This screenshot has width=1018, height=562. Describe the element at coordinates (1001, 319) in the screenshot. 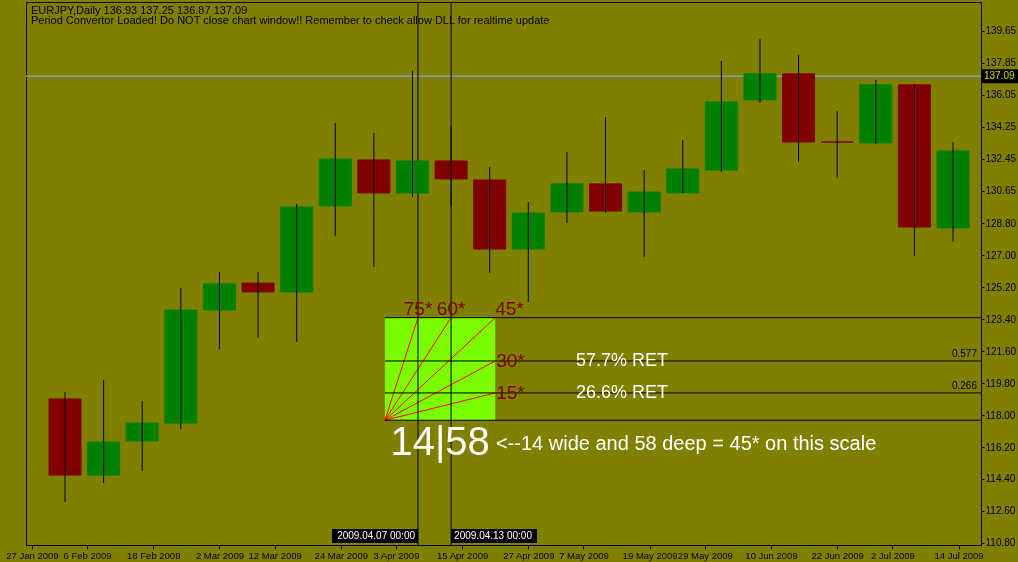

I see `y-tick-label: 123.40` at that location.